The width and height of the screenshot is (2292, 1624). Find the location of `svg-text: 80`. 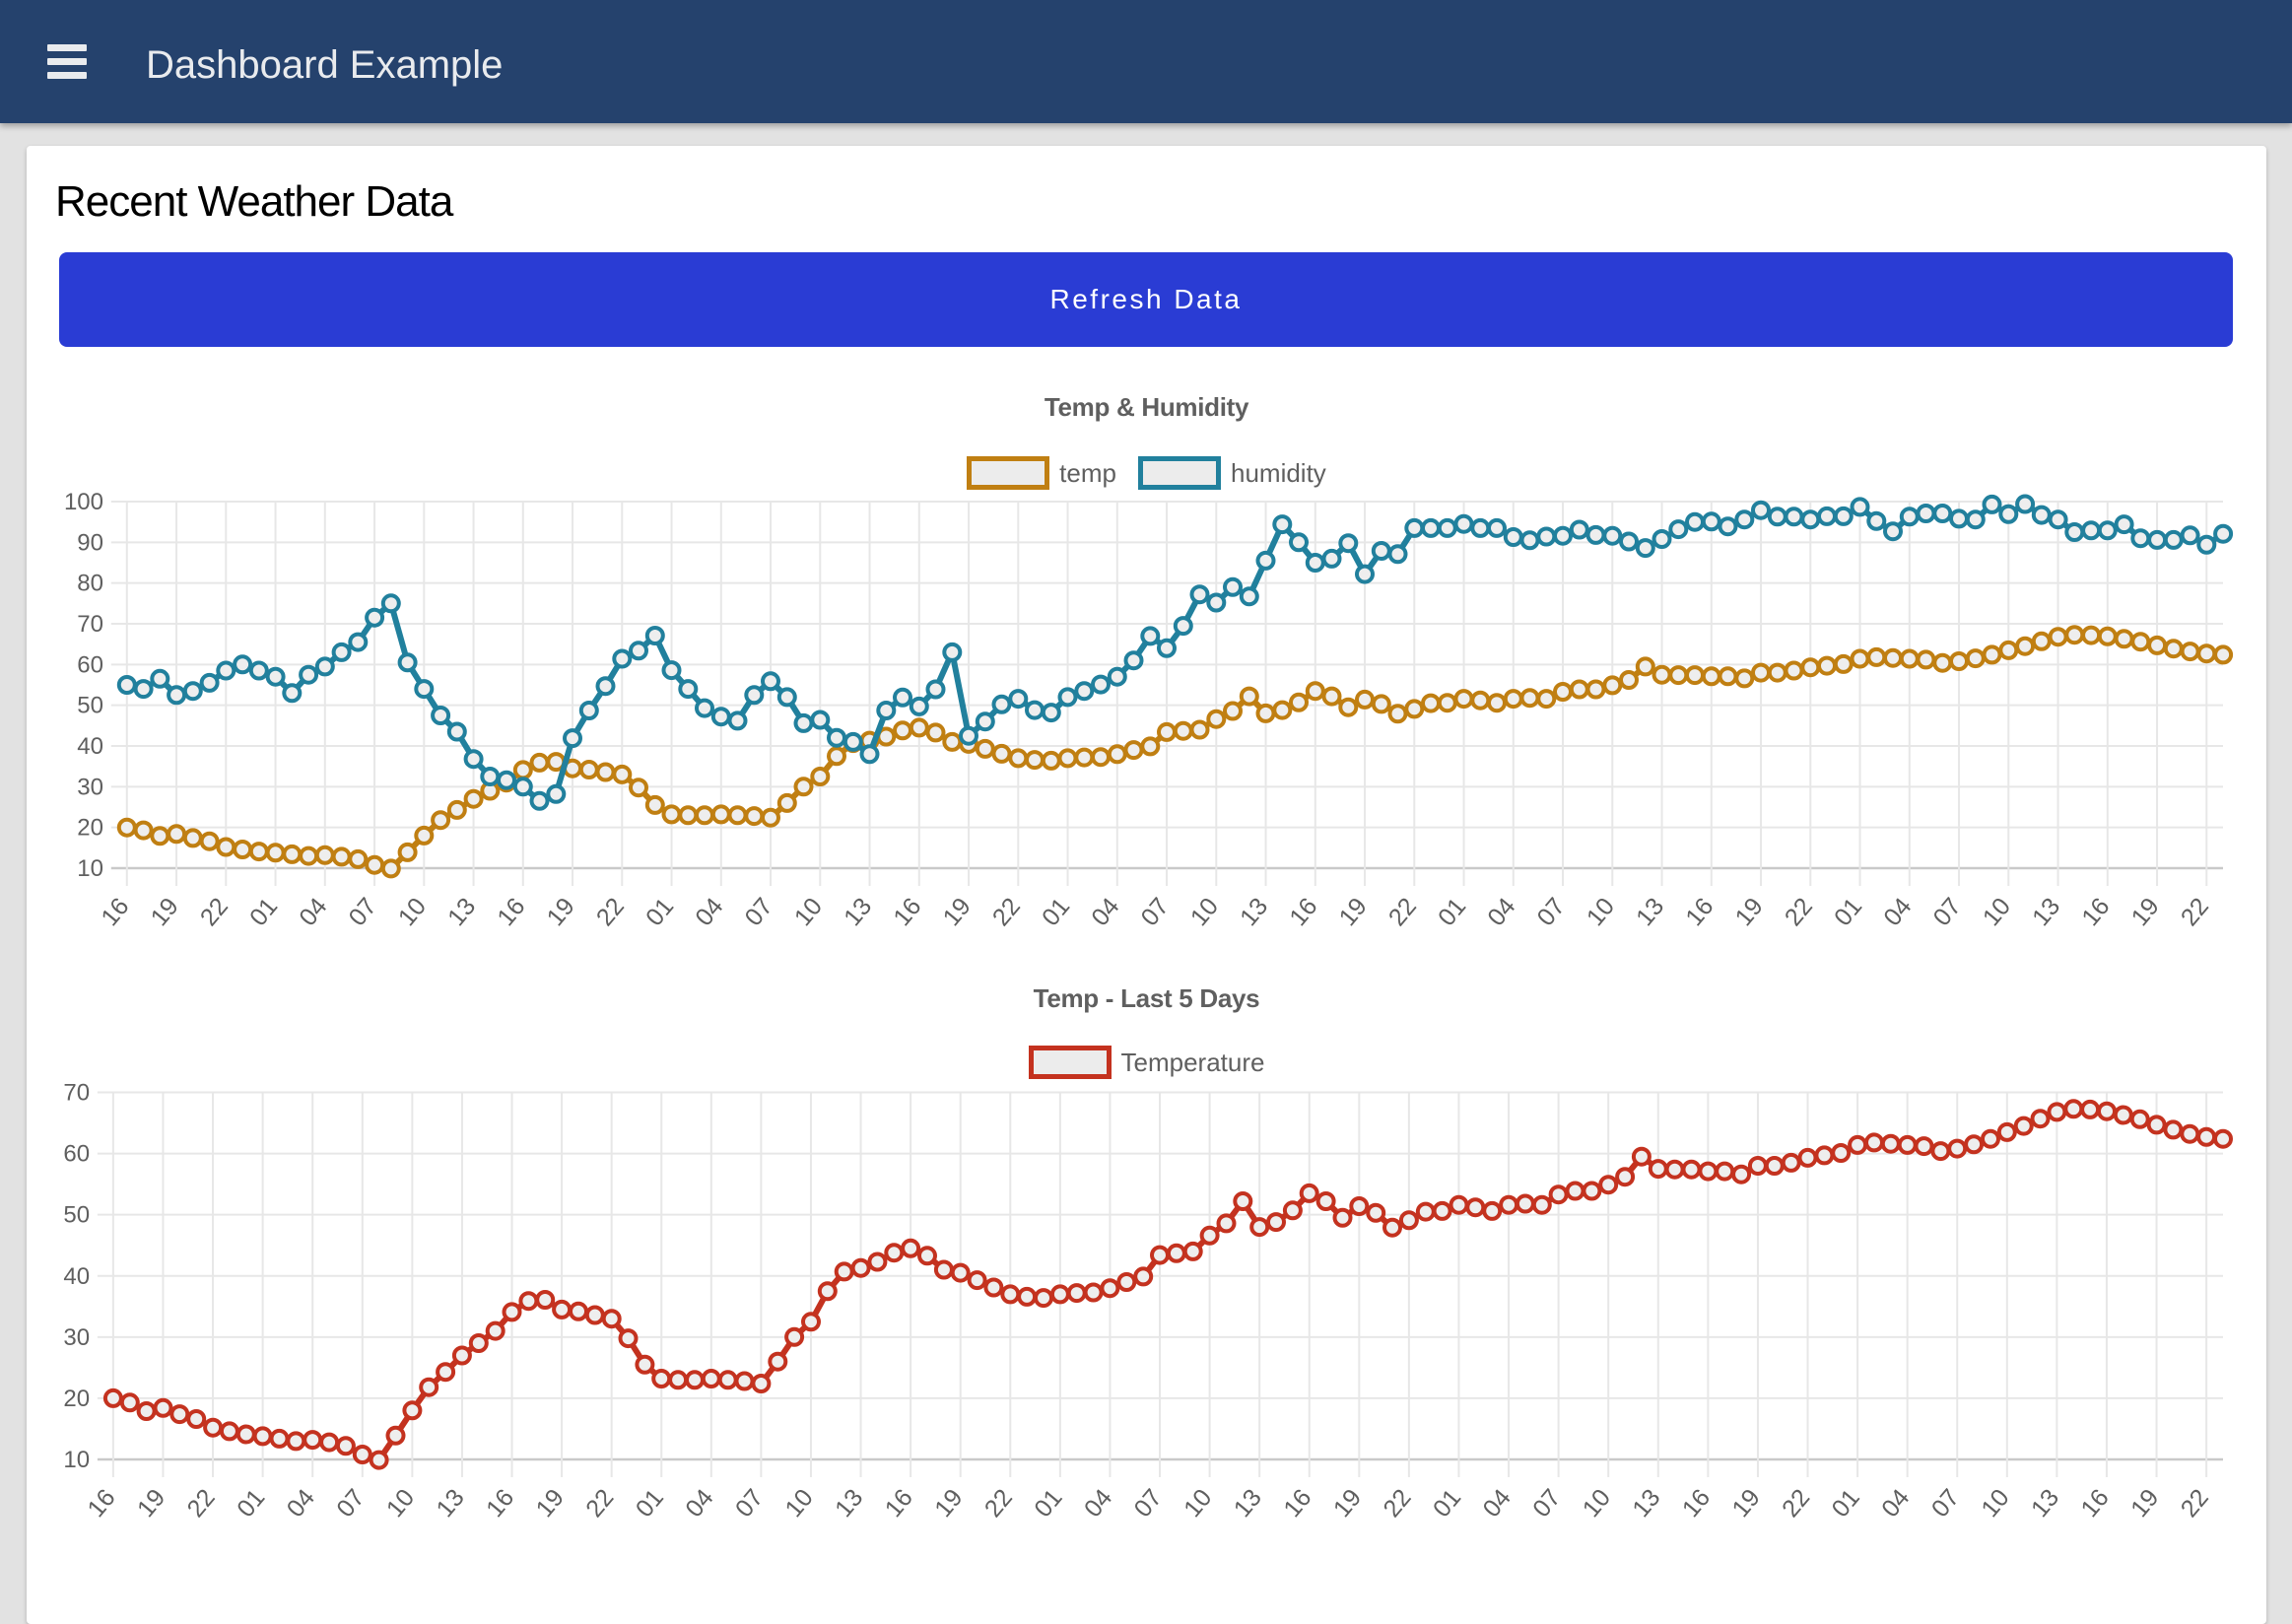

svg-text: 80 is located at coordinates (90, 584).